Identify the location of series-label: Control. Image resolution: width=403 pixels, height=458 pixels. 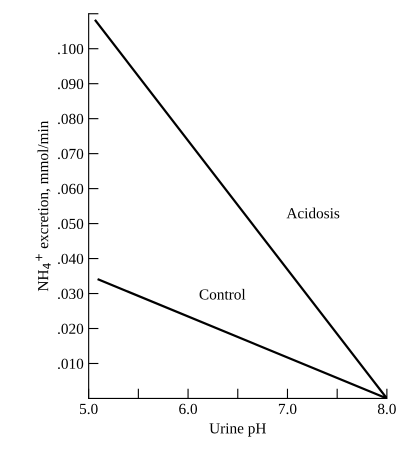
(223, 294).